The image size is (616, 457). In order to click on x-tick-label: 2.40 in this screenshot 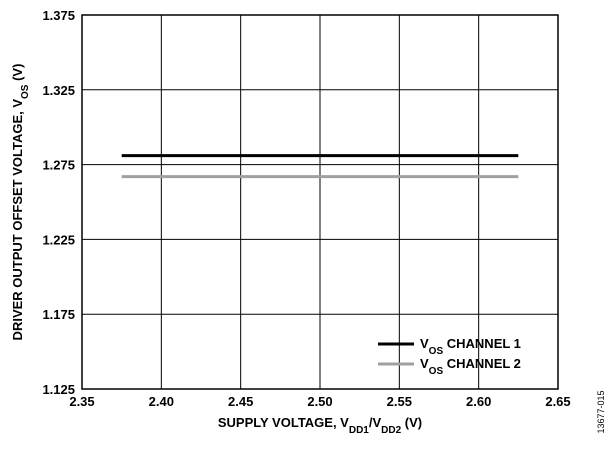, I will do `click(161, 401)`.